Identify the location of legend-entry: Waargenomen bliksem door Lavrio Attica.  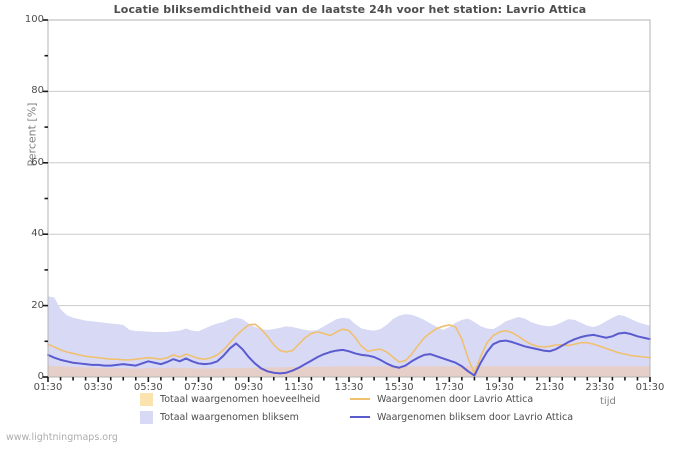
(465, 417).